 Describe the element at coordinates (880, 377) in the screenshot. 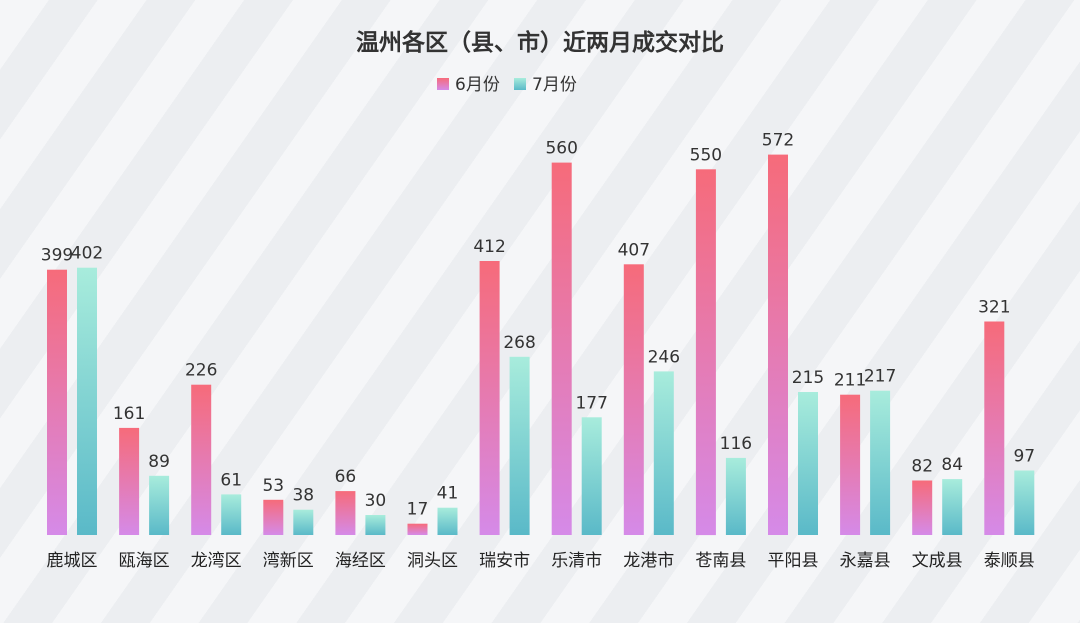

I see `value-label-july-11: 217` at that location.